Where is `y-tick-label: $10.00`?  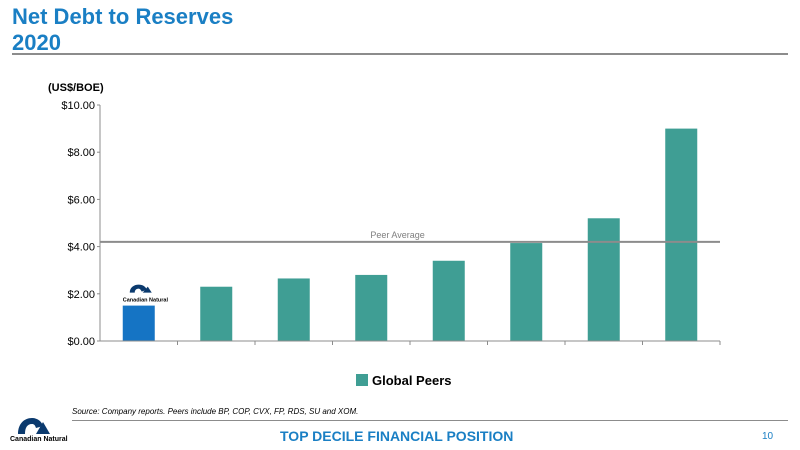 y-tick-label: $10.00 is located at coordinates (78, 106).